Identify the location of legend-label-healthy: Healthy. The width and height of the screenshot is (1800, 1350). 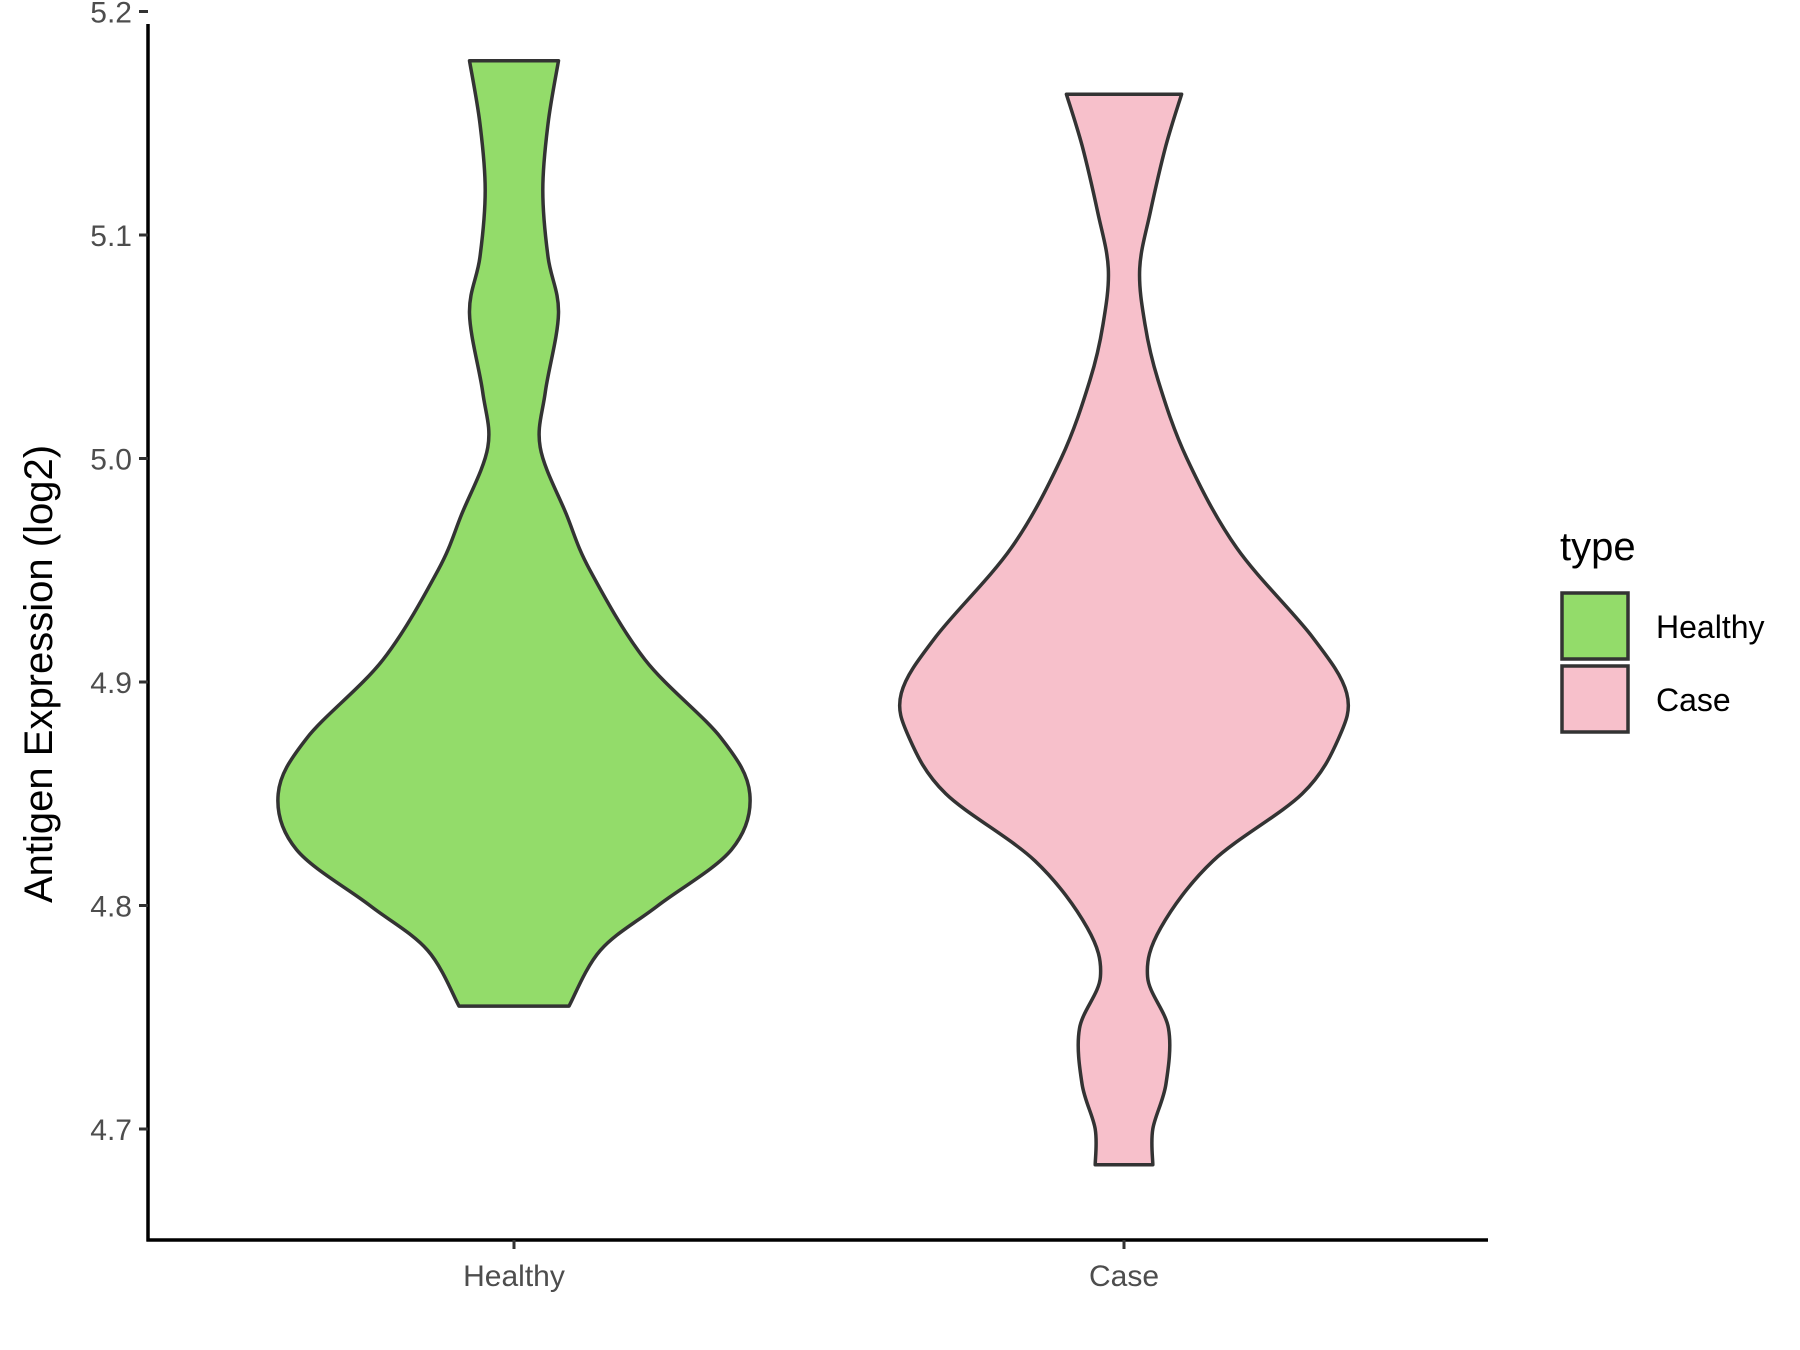
(1710, 627).